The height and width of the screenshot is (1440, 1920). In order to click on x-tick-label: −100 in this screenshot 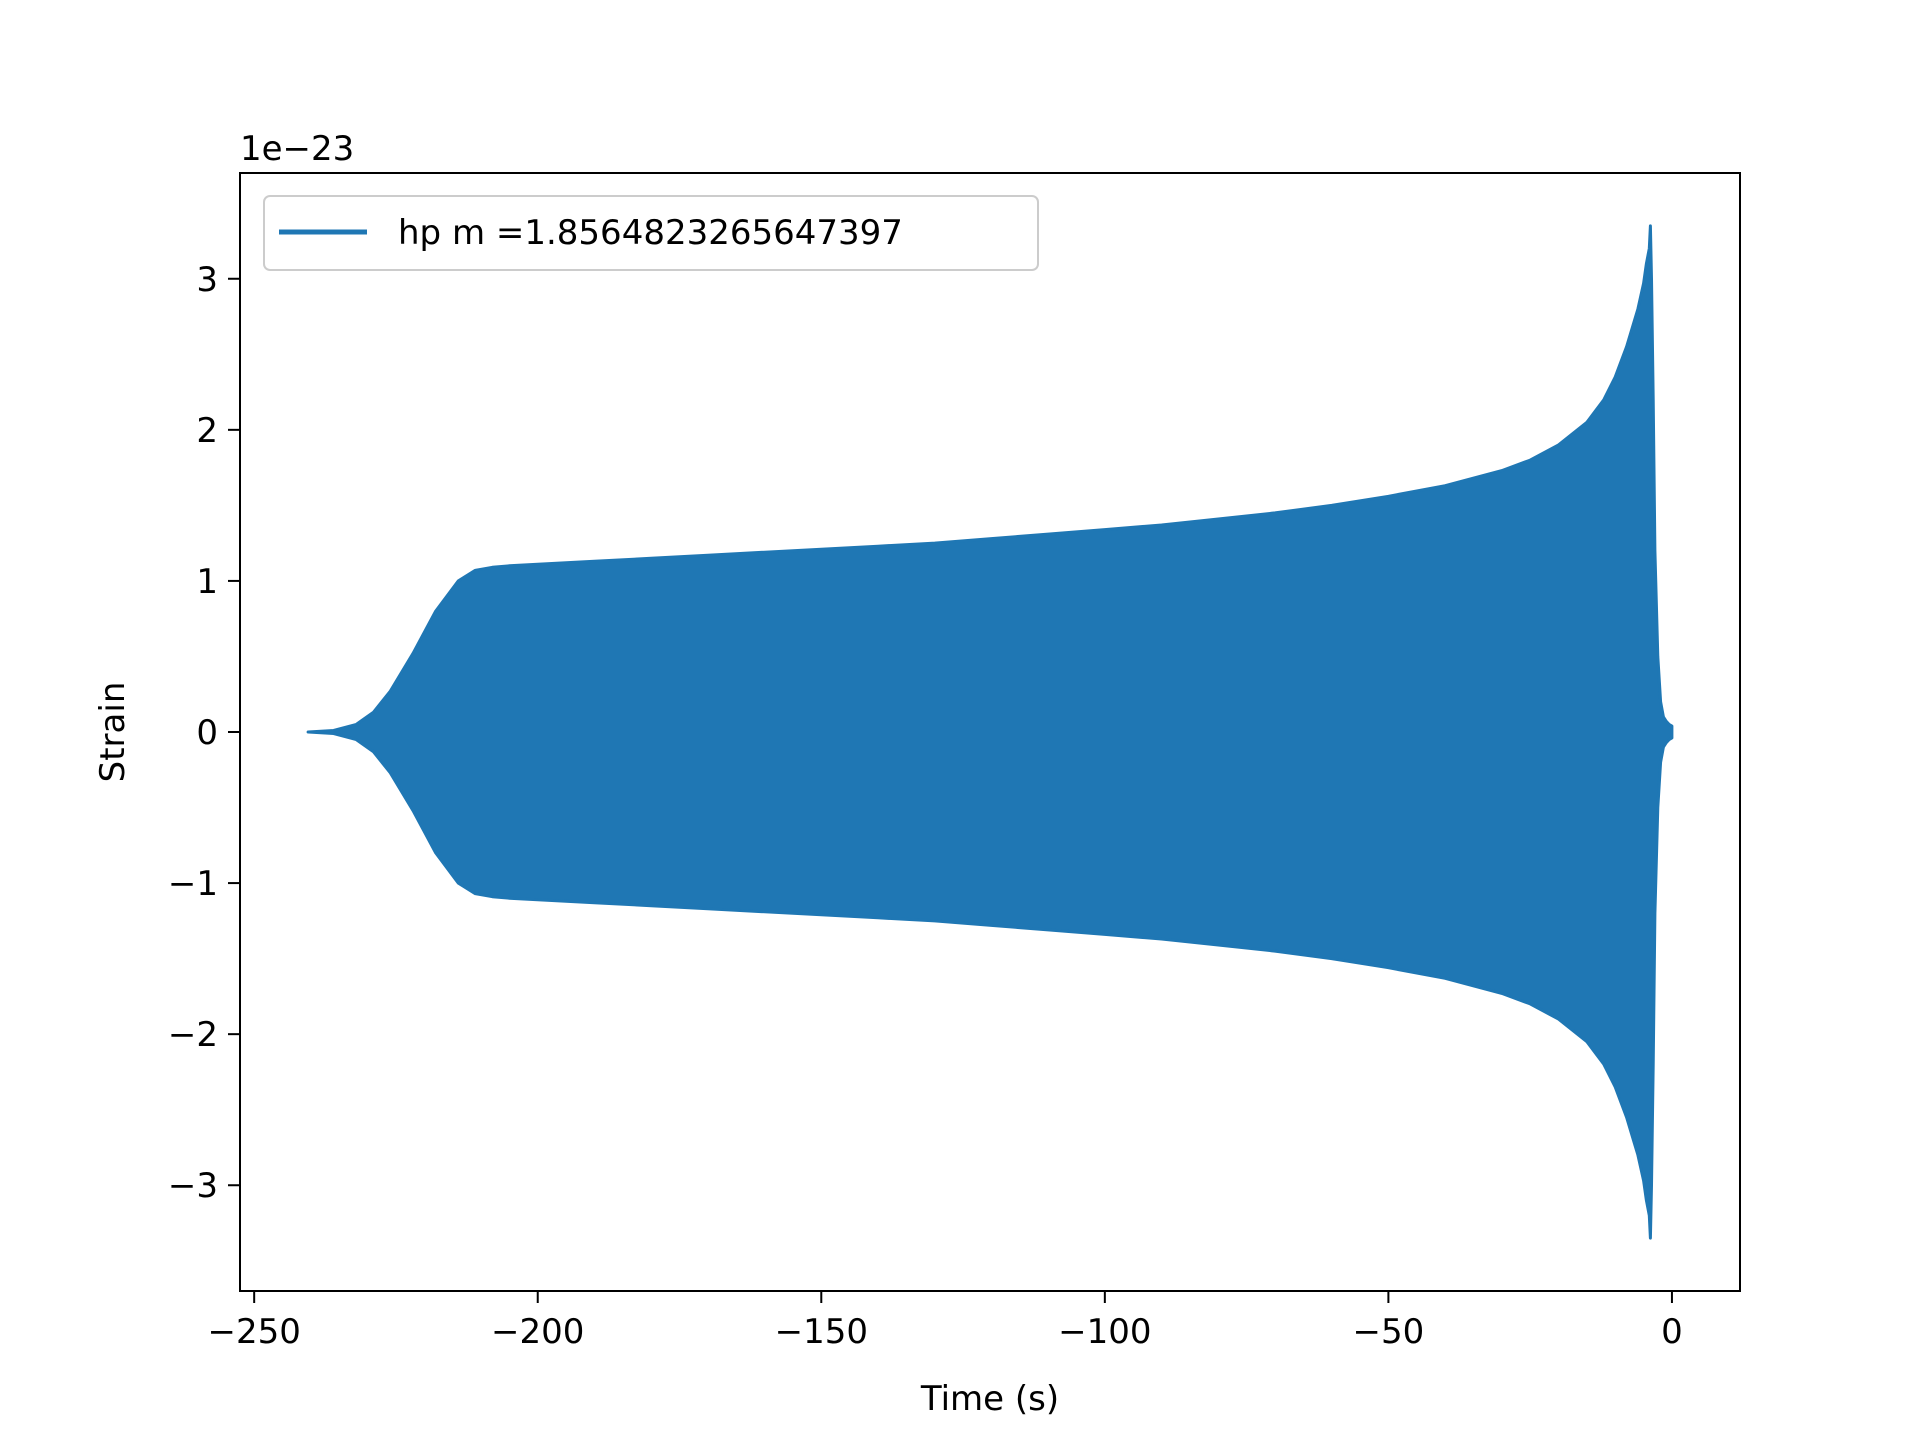, I will do `click(1104, 1332)`.